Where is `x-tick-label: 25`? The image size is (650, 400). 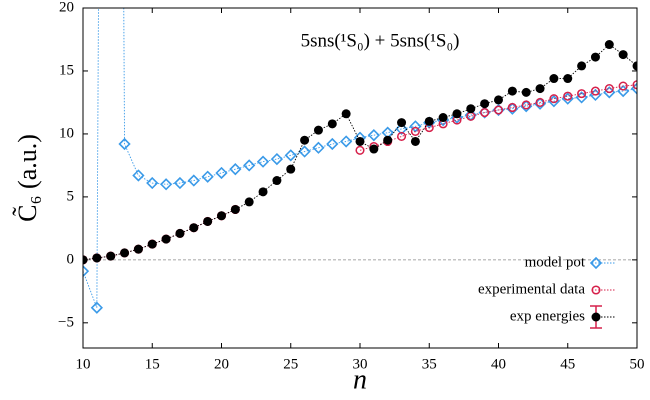 x-tick-label: 25 is located at coordinates (290, 364).